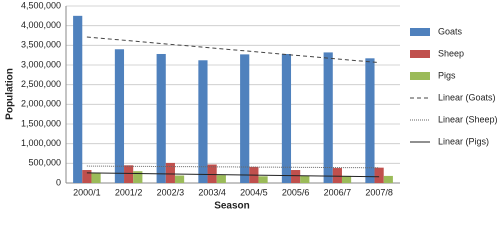 This screenshot has height=240, width=500. Describe the element at coordinates (171, 192) in the screenshot. I see `x-tick-label: 2002/3` at that location.